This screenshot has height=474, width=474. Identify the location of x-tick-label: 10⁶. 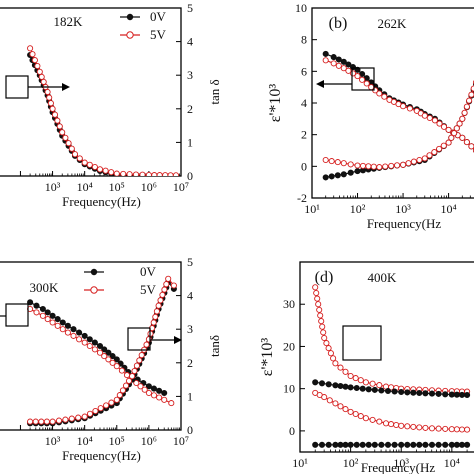
(149, 441).